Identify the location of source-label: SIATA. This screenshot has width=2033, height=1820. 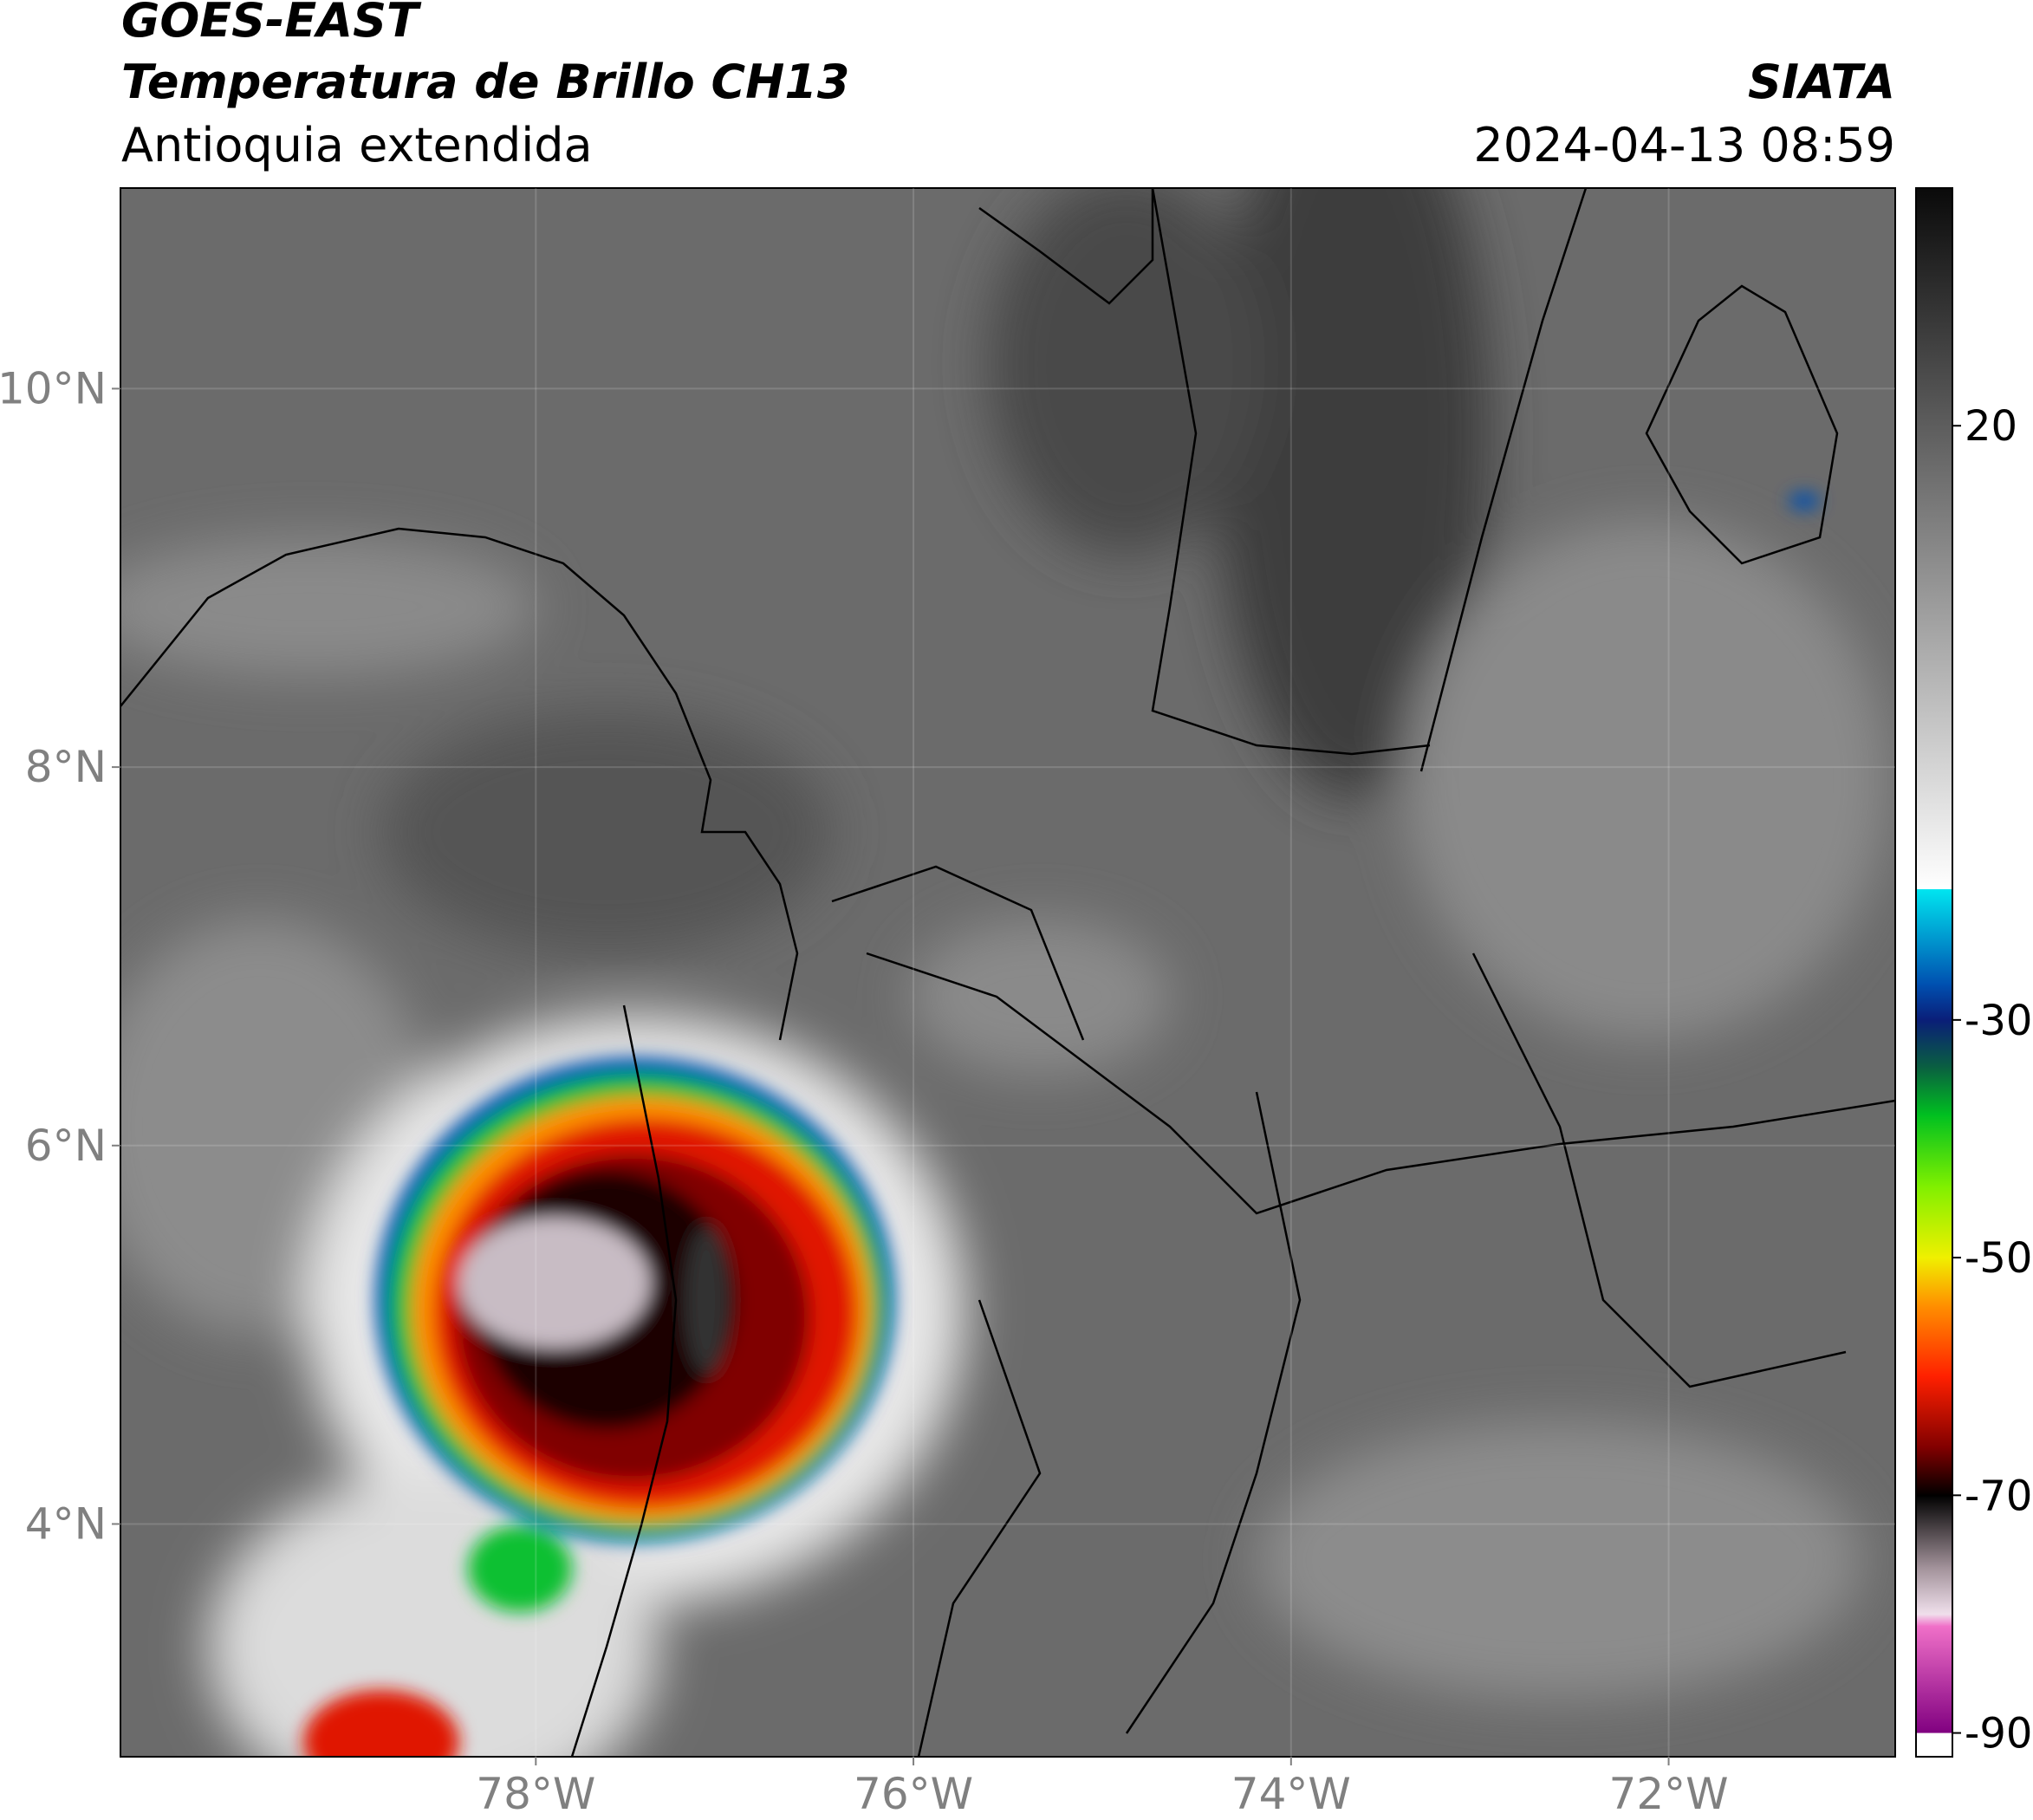
(1821, 82).